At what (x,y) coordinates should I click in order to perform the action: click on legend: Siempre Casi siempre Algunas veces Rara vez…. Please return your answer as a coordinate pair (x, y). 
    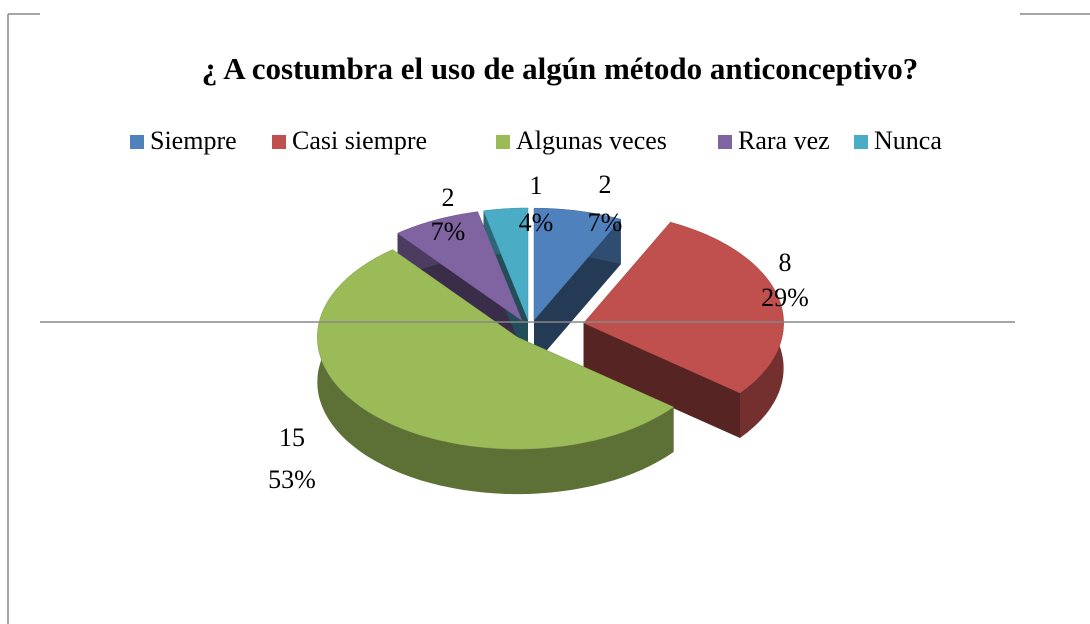
    Looking at the image, I should click on (536, 140).